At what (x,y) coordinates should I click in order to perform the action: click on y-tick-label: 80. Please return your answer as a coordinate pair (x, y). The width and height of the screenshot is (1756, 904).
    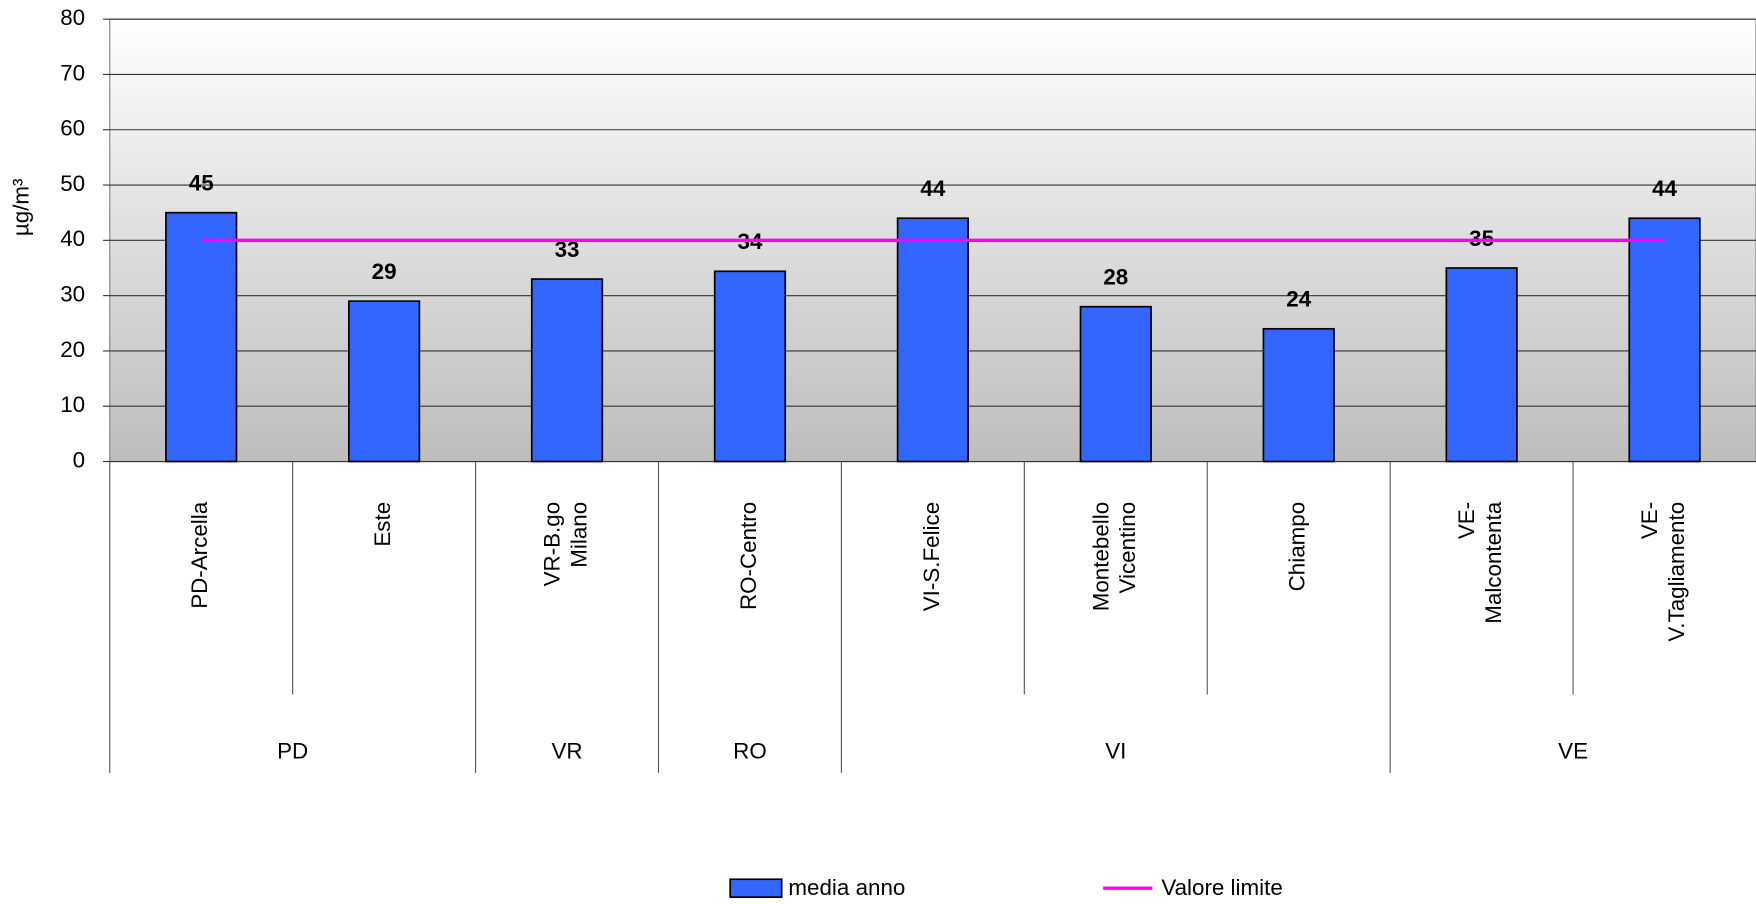
    Looking at the image, I should click on (72, 17).